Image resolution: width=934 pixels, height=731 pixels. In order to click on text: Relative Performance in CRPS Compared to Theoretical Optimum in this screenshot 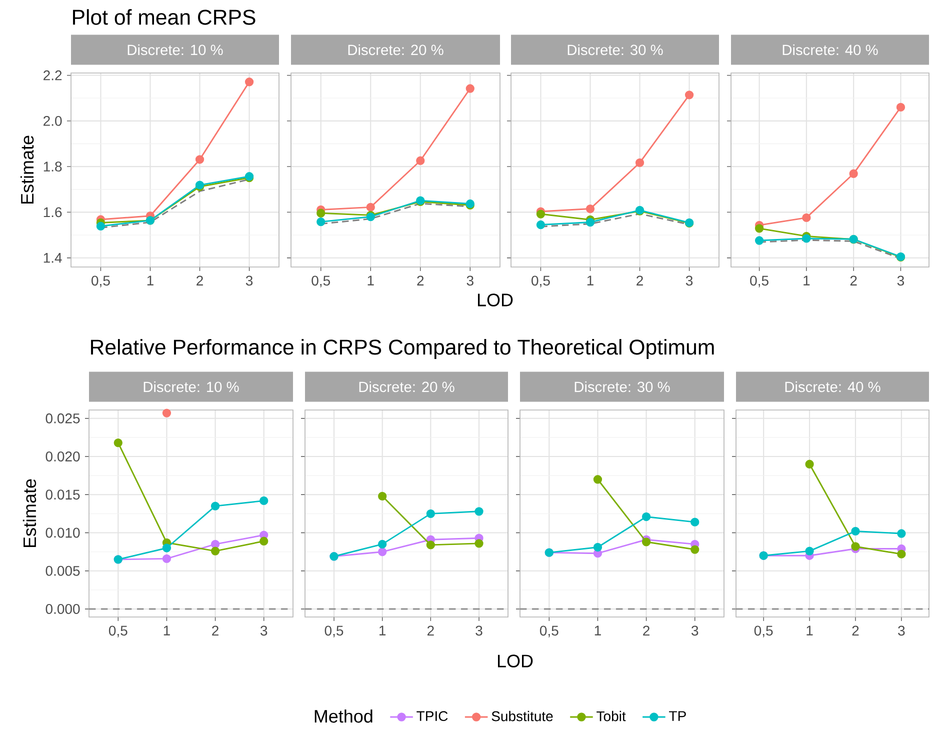, I will do `click(402, 349)`.